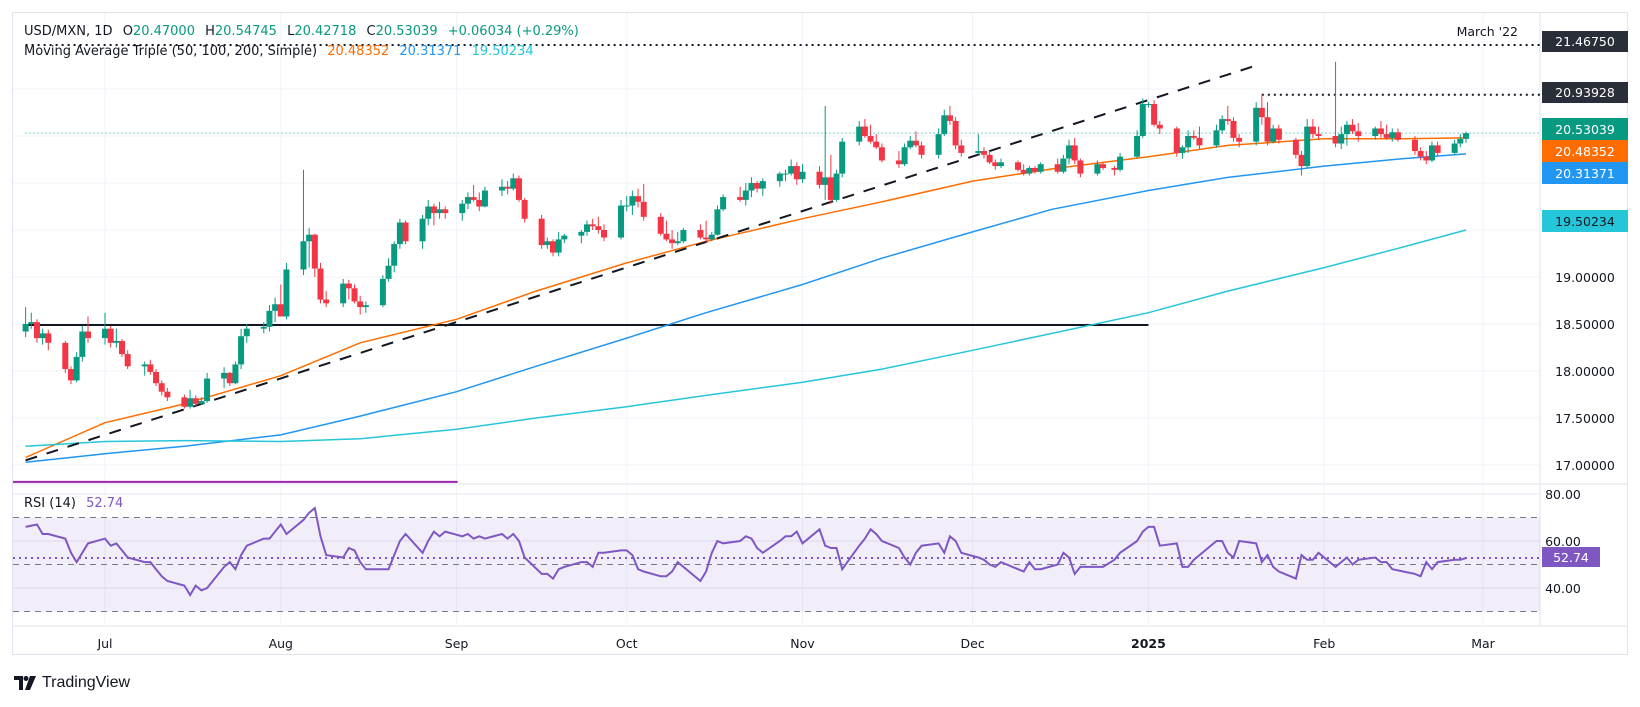 The width and height of the screenshot is (1640, 707). Describe the element at coordinates (68, 31) in the screenshot. I see `symbol-label: USD/MXN, 1D` at that location.